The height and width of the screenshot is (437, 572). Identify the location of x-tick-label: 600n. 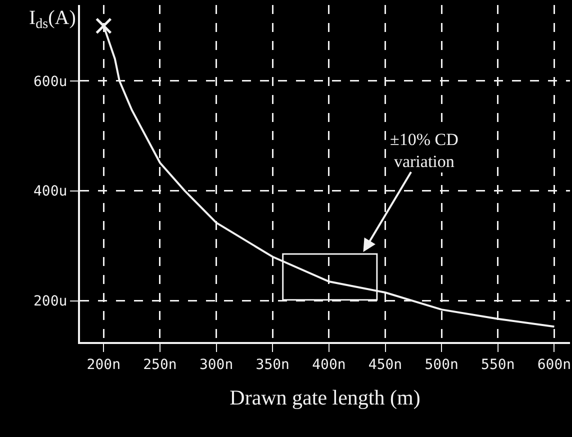
(554, 364).